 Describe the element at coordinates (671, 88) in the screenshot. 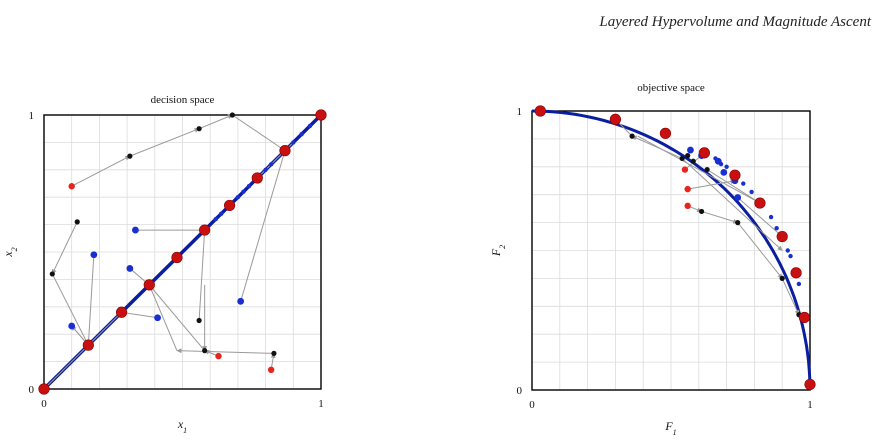

I see `plot-title: objective space` at that location.